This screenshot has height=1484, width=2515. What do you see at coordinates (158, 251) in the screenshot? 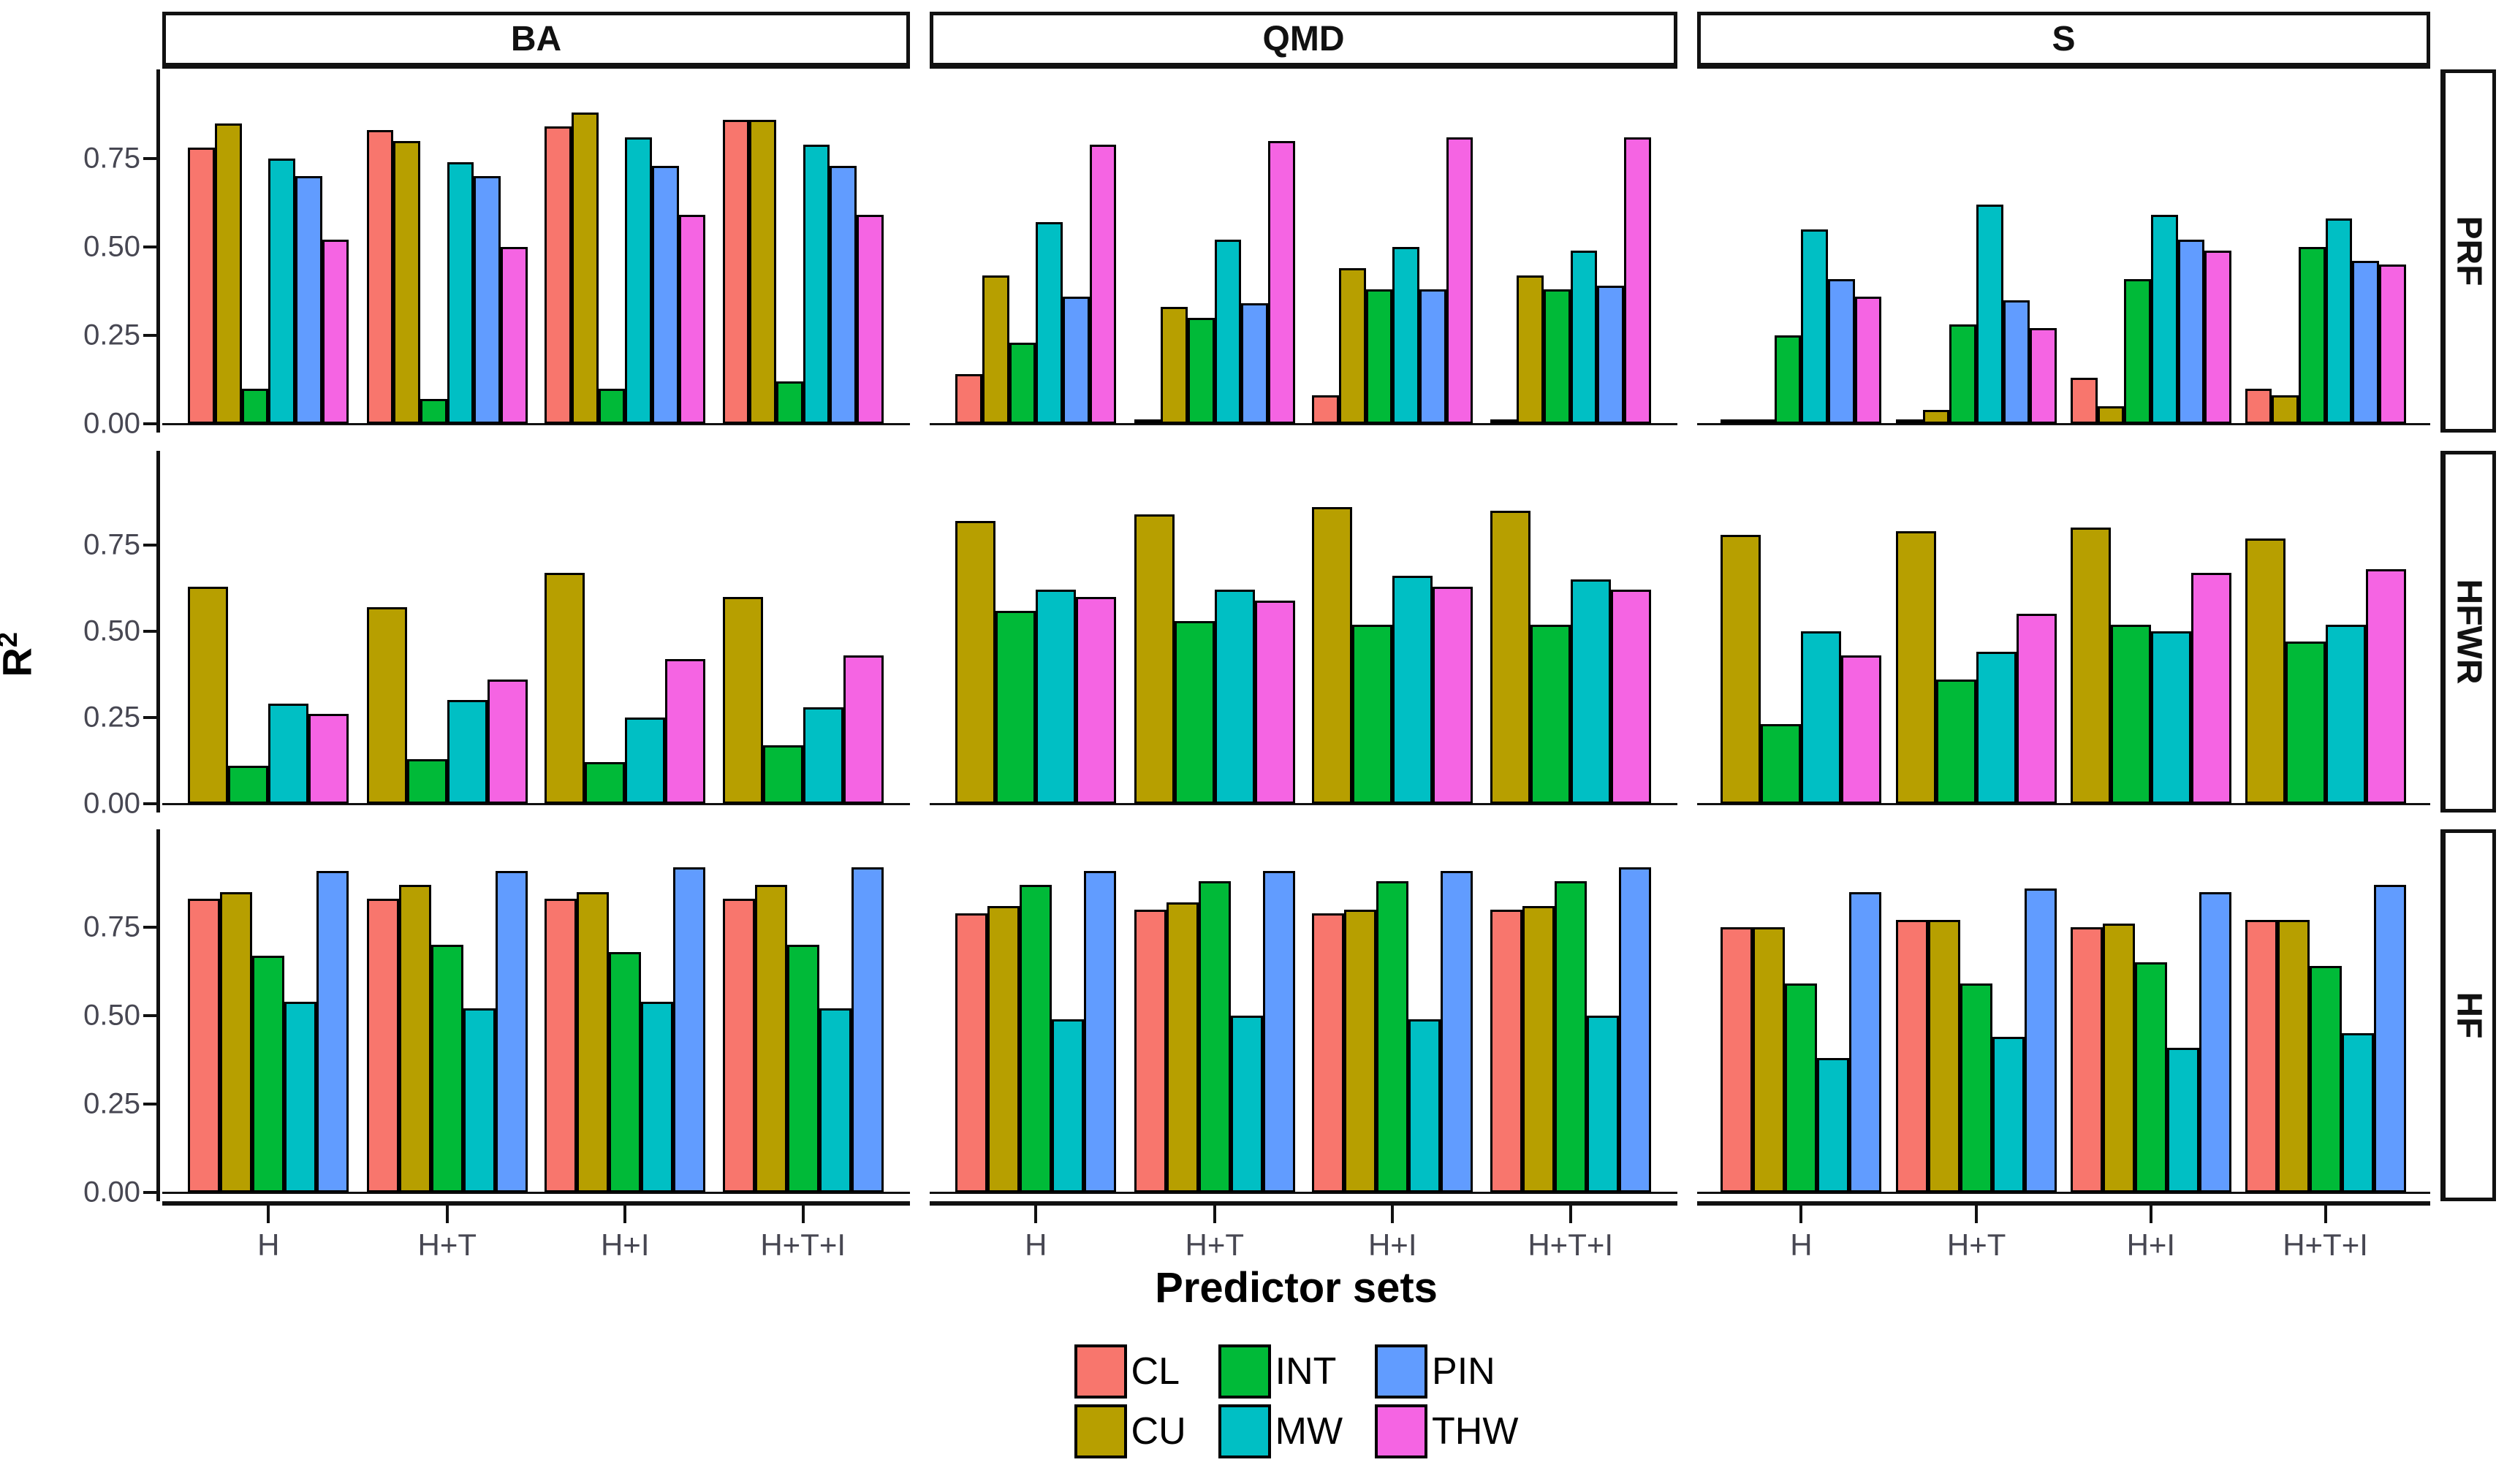
I see `y-axis-line-PRF` at bounding box center [158, 251].